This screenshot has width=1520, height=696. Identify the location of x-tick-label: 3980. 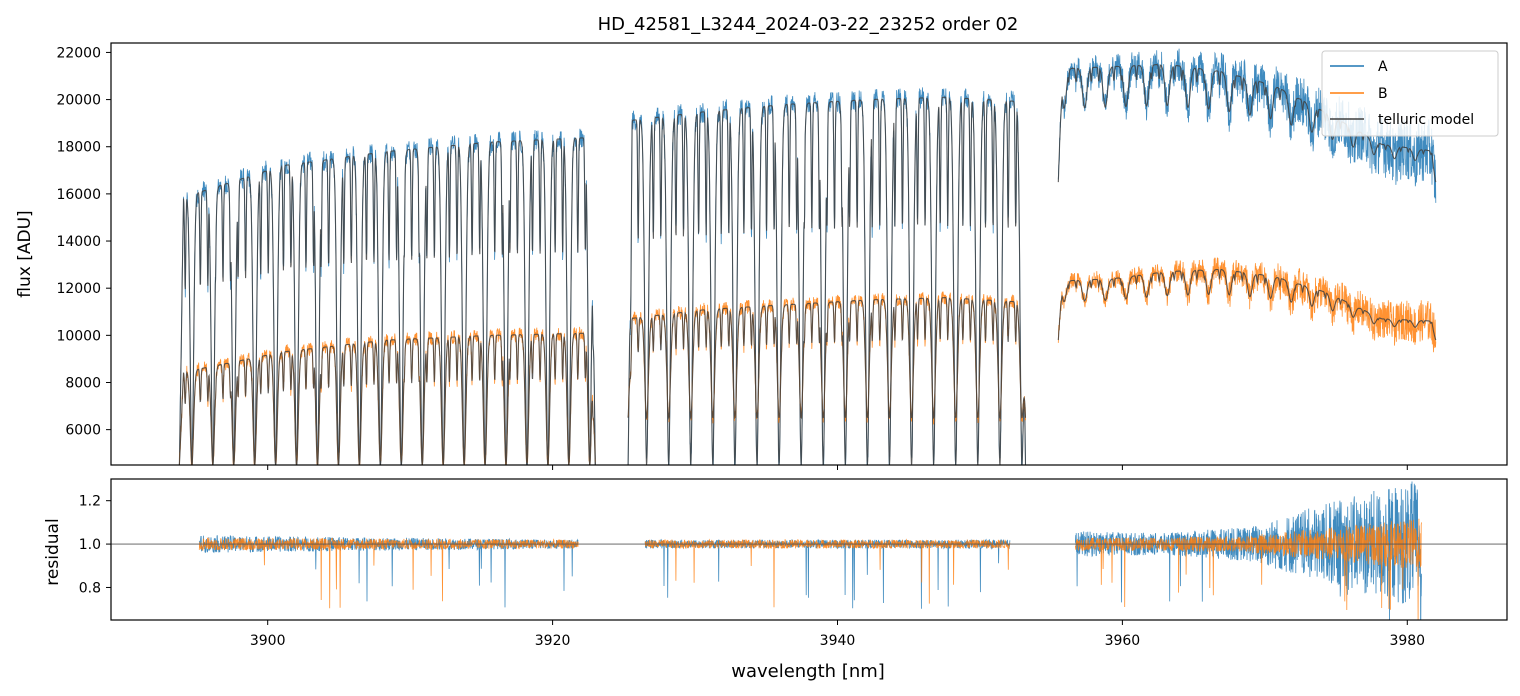
(1407, 641).